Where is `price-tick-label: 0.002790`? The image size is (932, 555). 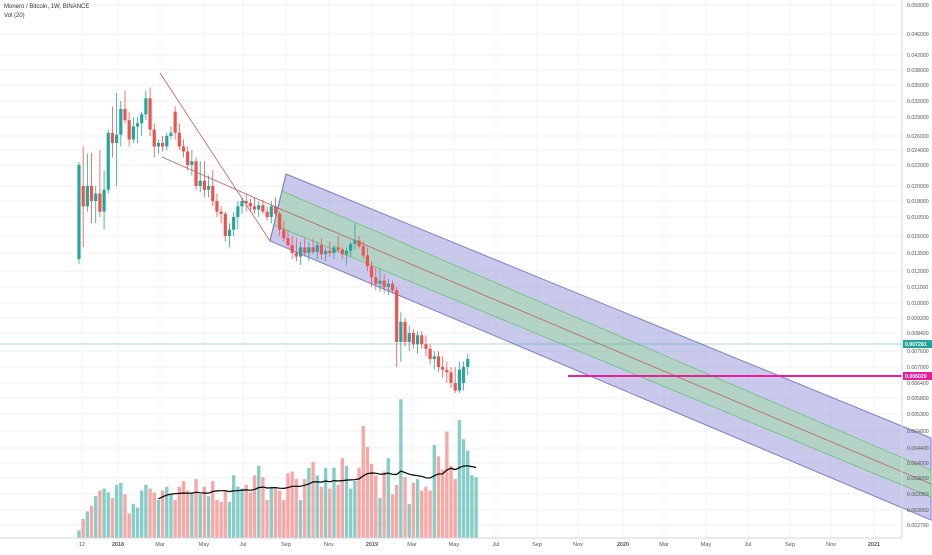 price-tick-label: 0.002790 is located at coordinates (918, 526).